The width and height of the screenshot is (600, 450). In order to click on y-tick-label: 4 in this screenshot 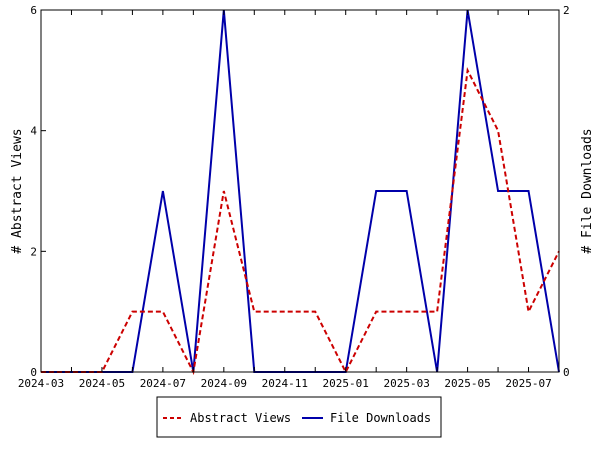, I will do `click(33, 131)`.